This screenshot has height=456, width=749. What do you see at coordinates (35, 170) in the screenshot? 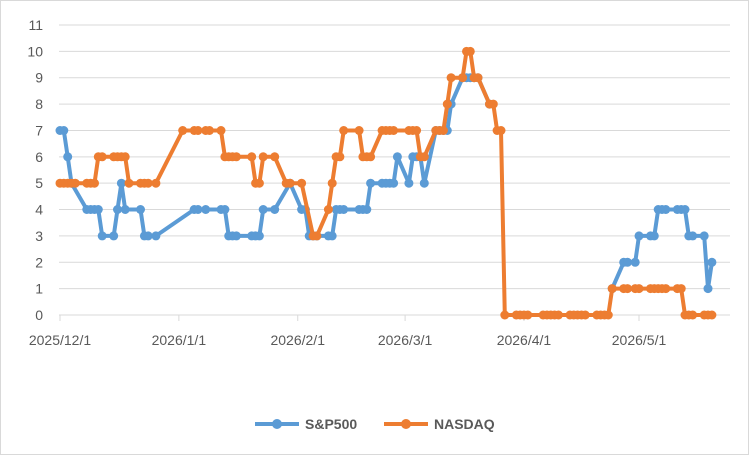
I see `y-axis-ticks: 0 1 2 3 4 5 6 7 8 9 10 11` at bounding box center [35, 170].